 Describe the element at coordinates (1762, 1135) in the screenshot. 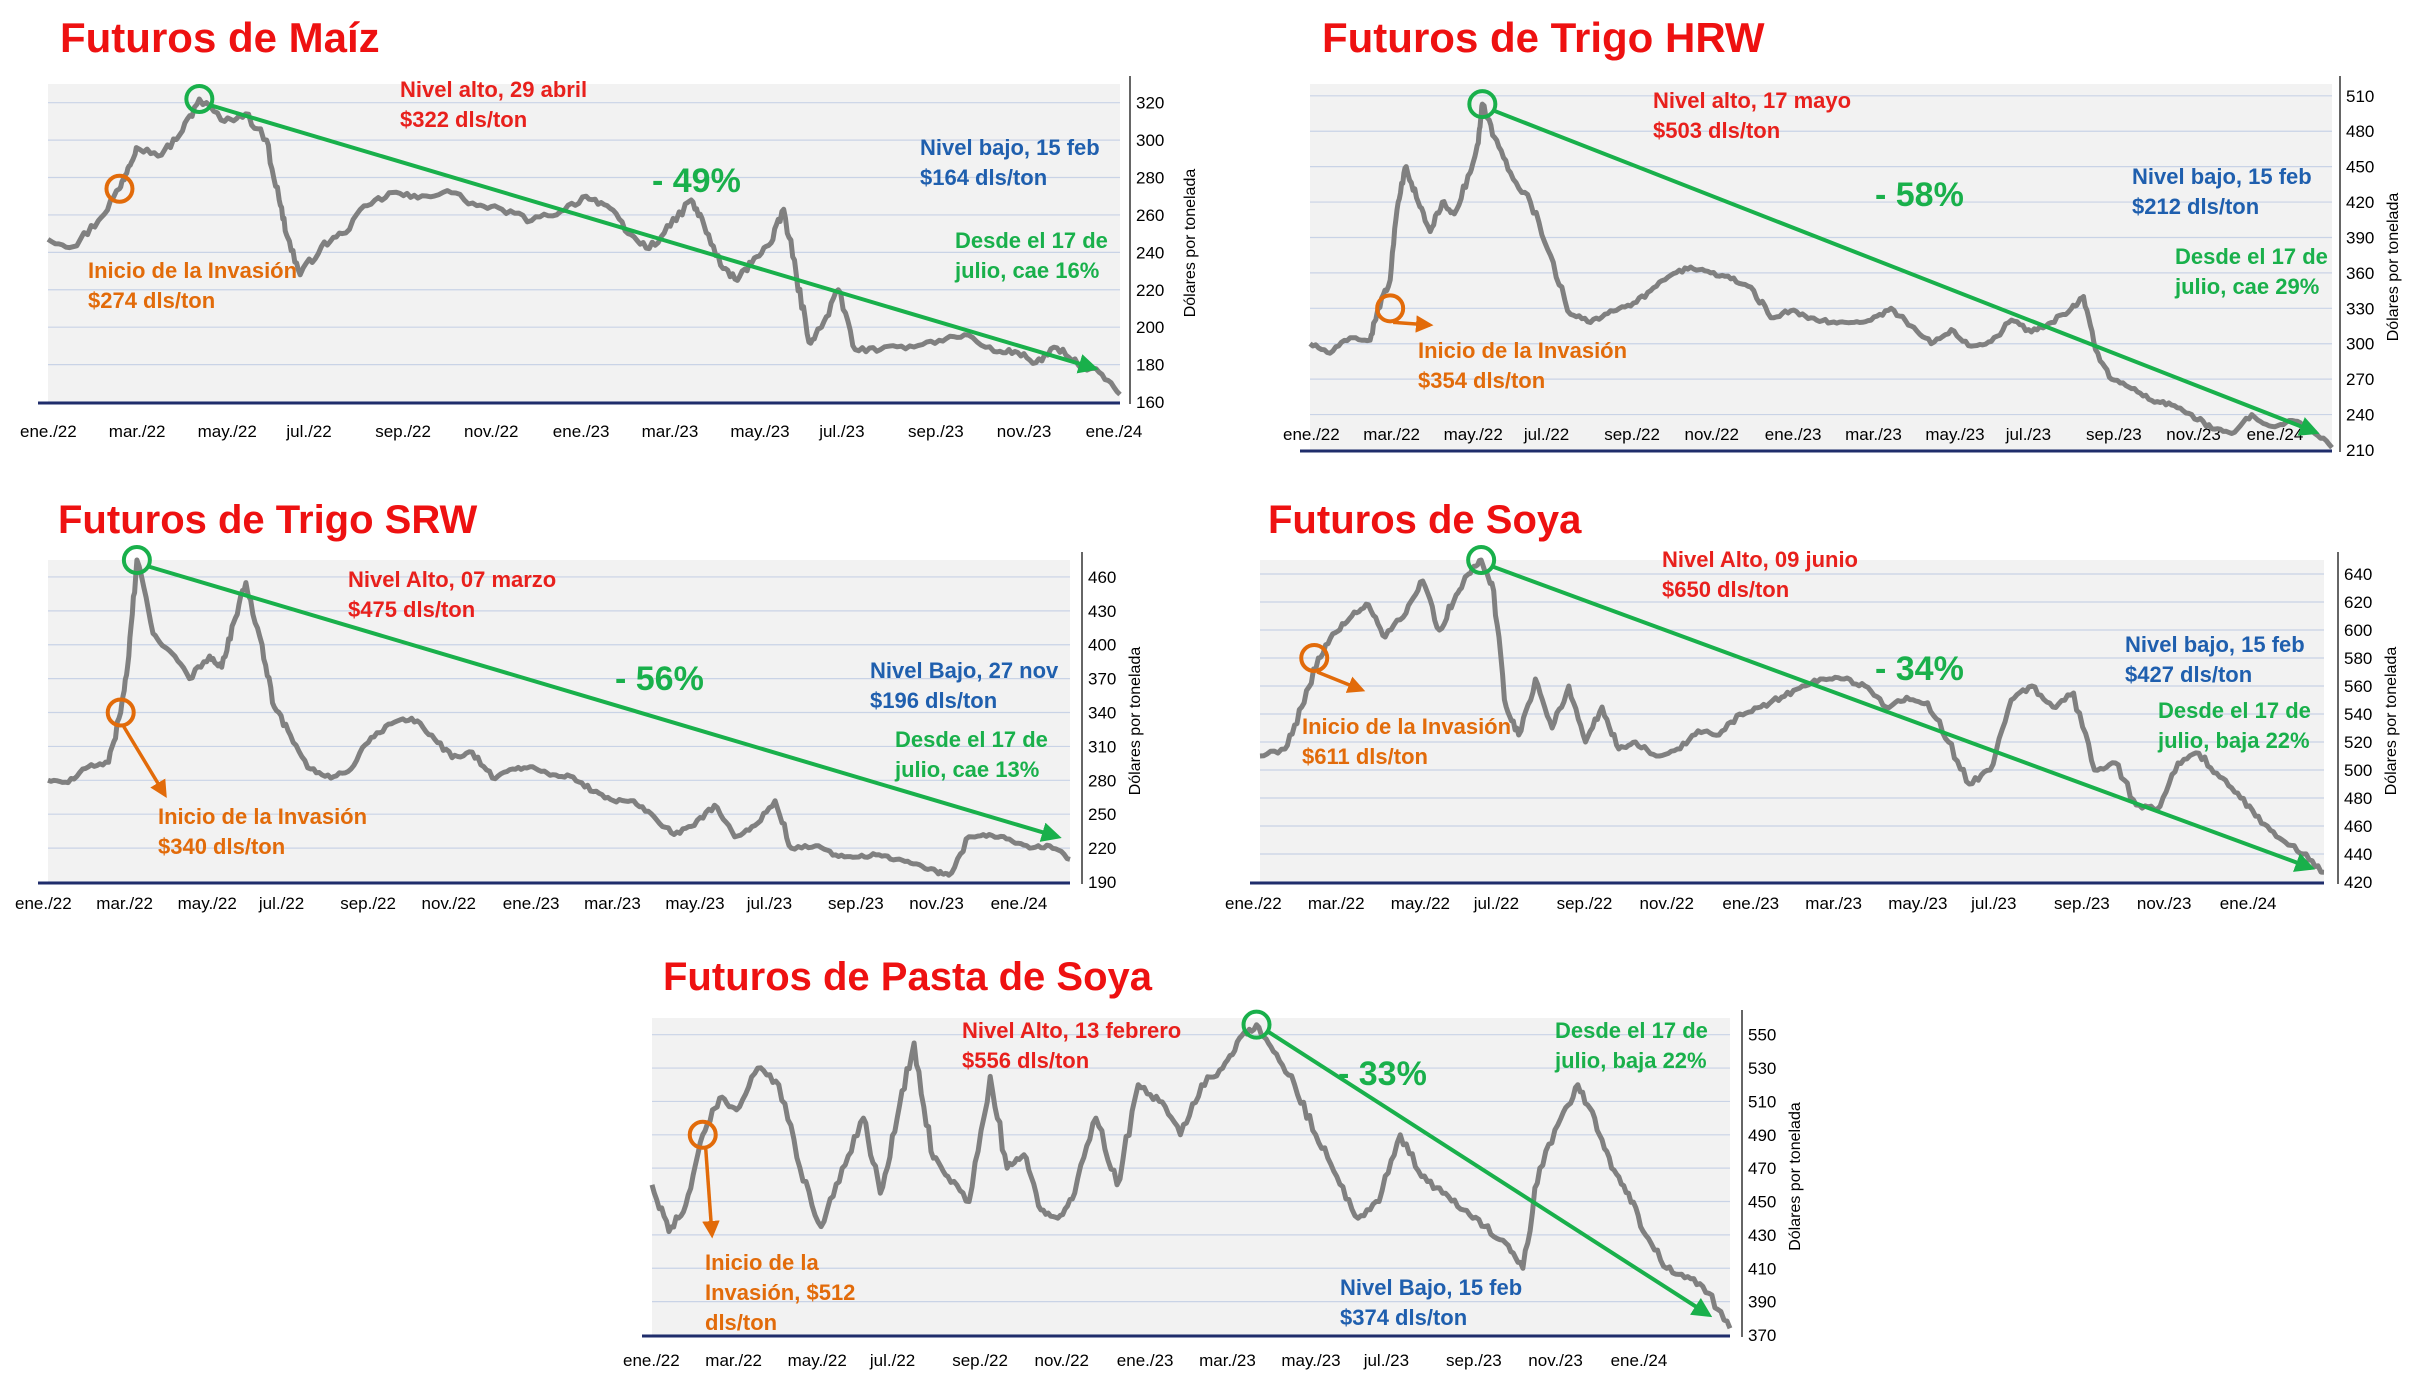

I see `y-tick-label: 490` at that location.